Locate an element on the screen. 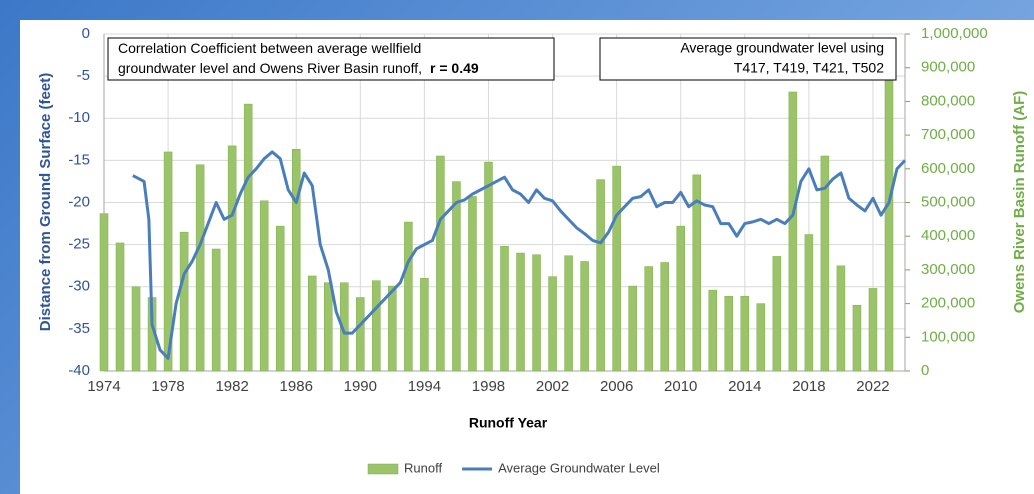 The height and width of the screenshot is (494, 1034). x-tick-label: 2002 is located at coordinates (552, 386).